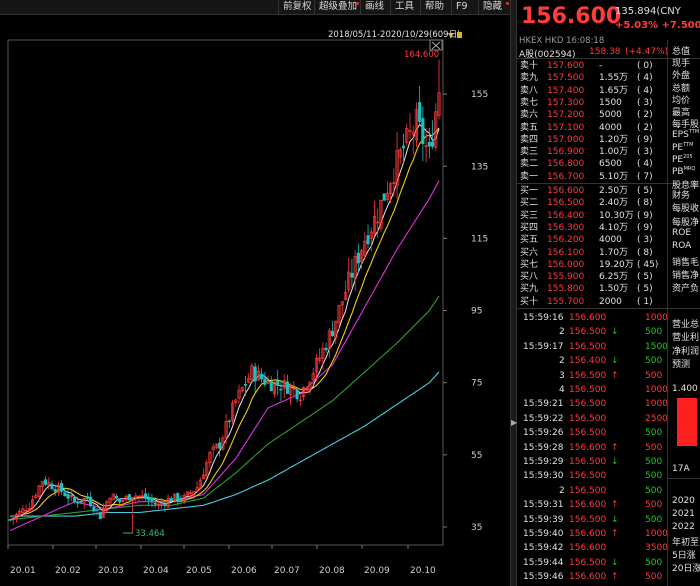 The image size is (700, 586). What do you see at coordinates (614, 289) in the screenshot?
I see `bid-volume: 1.50万` at bounding box center [614, 289].